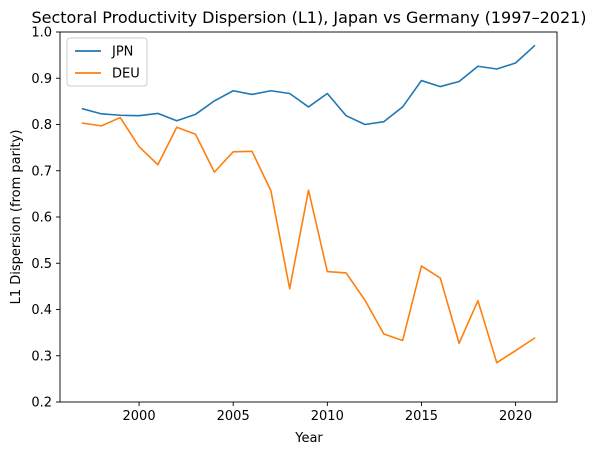 Image resolution: width=607 pixels, height=459 pixels. Describe the element at coordinates (41, 125) in the screenshot. I see `y-tick-label: 0.8` at that location.